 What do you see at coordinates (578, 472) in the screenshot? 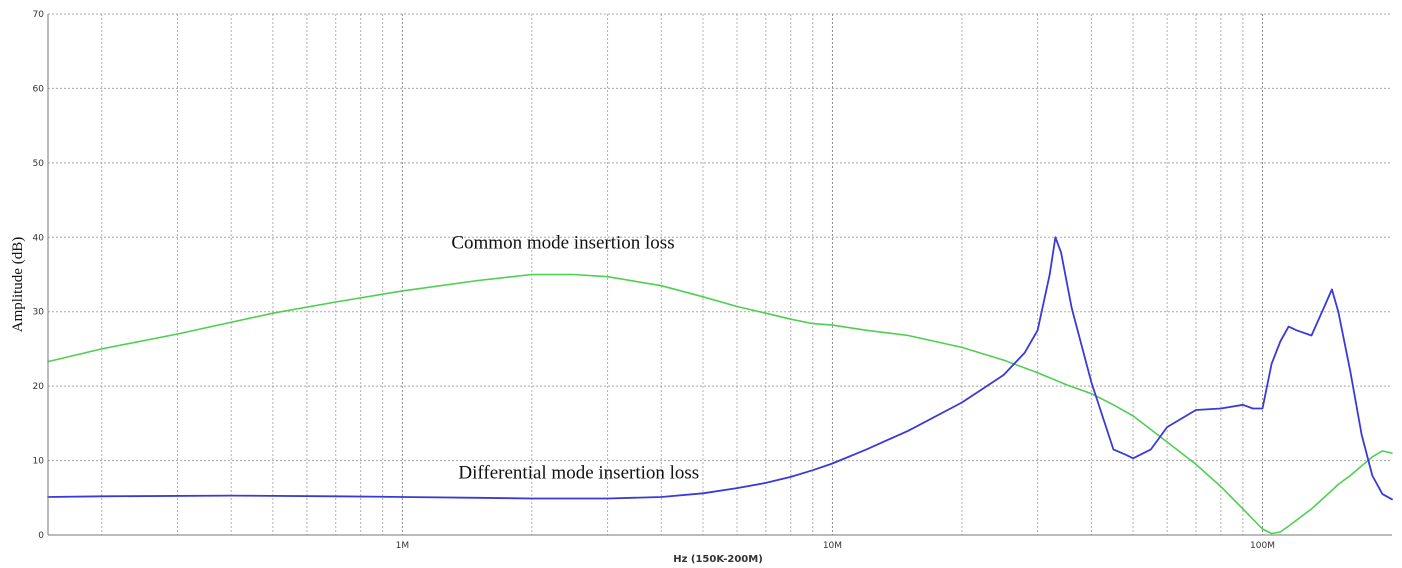
I see `annotation-differential-mode: Differential mode insertion loss` at bounding box center [578, 472].